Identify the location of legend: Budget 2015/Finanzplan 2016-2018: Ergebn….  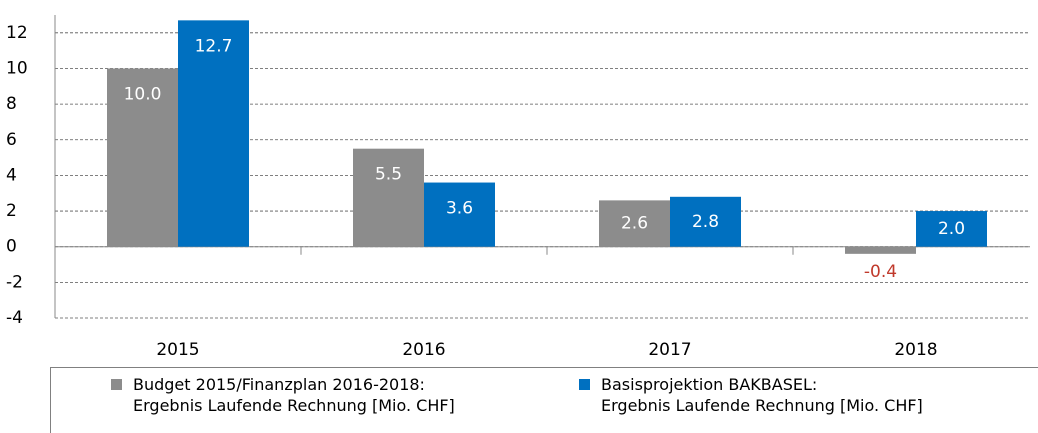
(544, 400).